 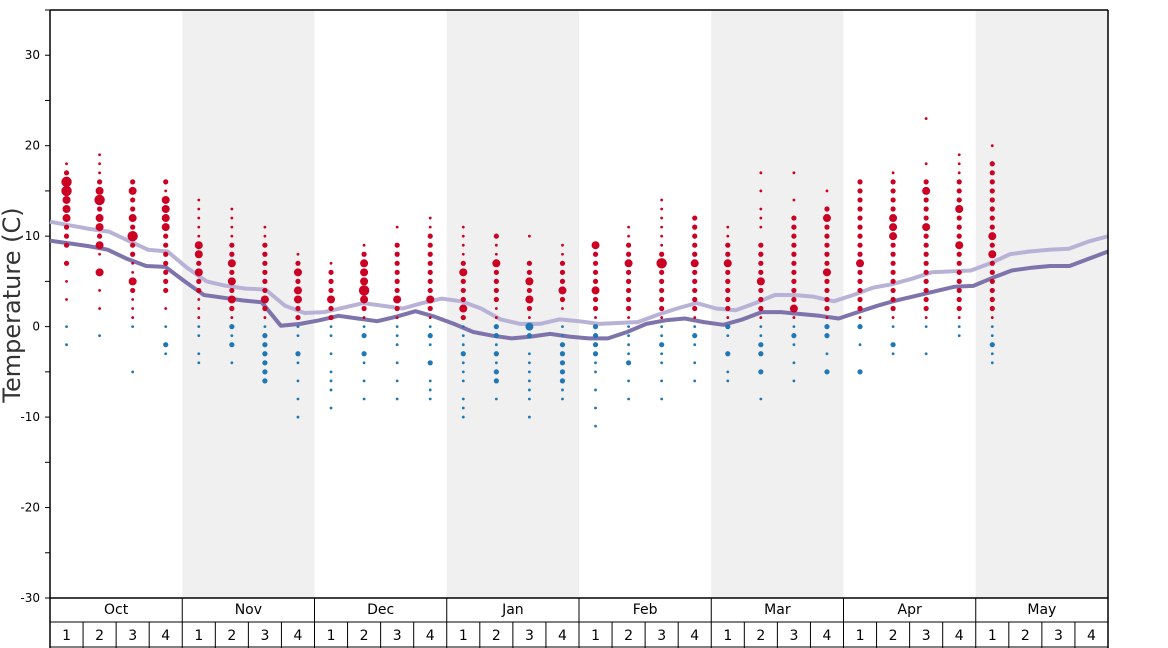 What do you see at coordinates (364, 636) in the screenshot?
I see `week-label: 2` at bounding box center [364, 636].